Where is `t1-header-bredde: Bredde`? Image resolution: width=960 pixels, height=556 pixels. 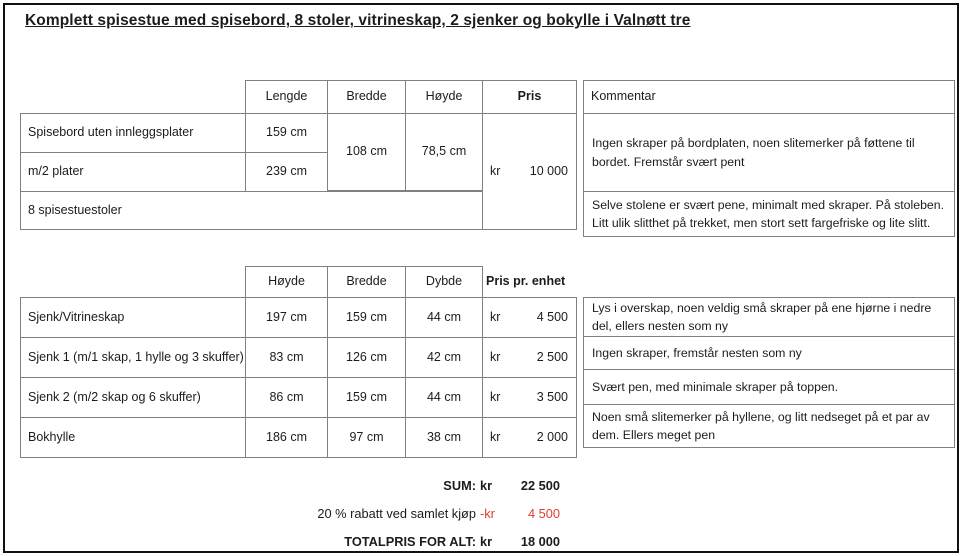 t1-header-bredde: Bredde is located at coordinates (366, 97).